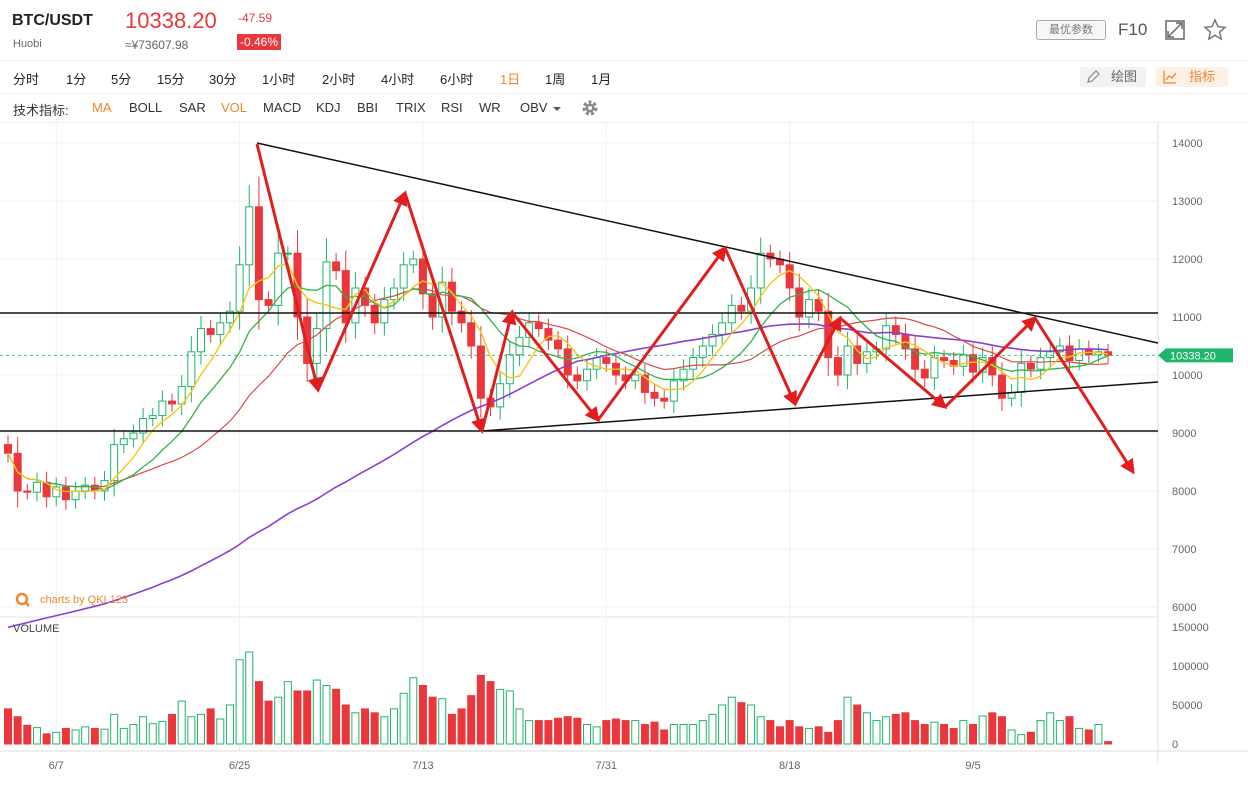 This screenshot has height=787, width=1248. Describe the element at coordinates (76, 79) in the screenshot. I see `timeframe-1m: 1分` at that location.